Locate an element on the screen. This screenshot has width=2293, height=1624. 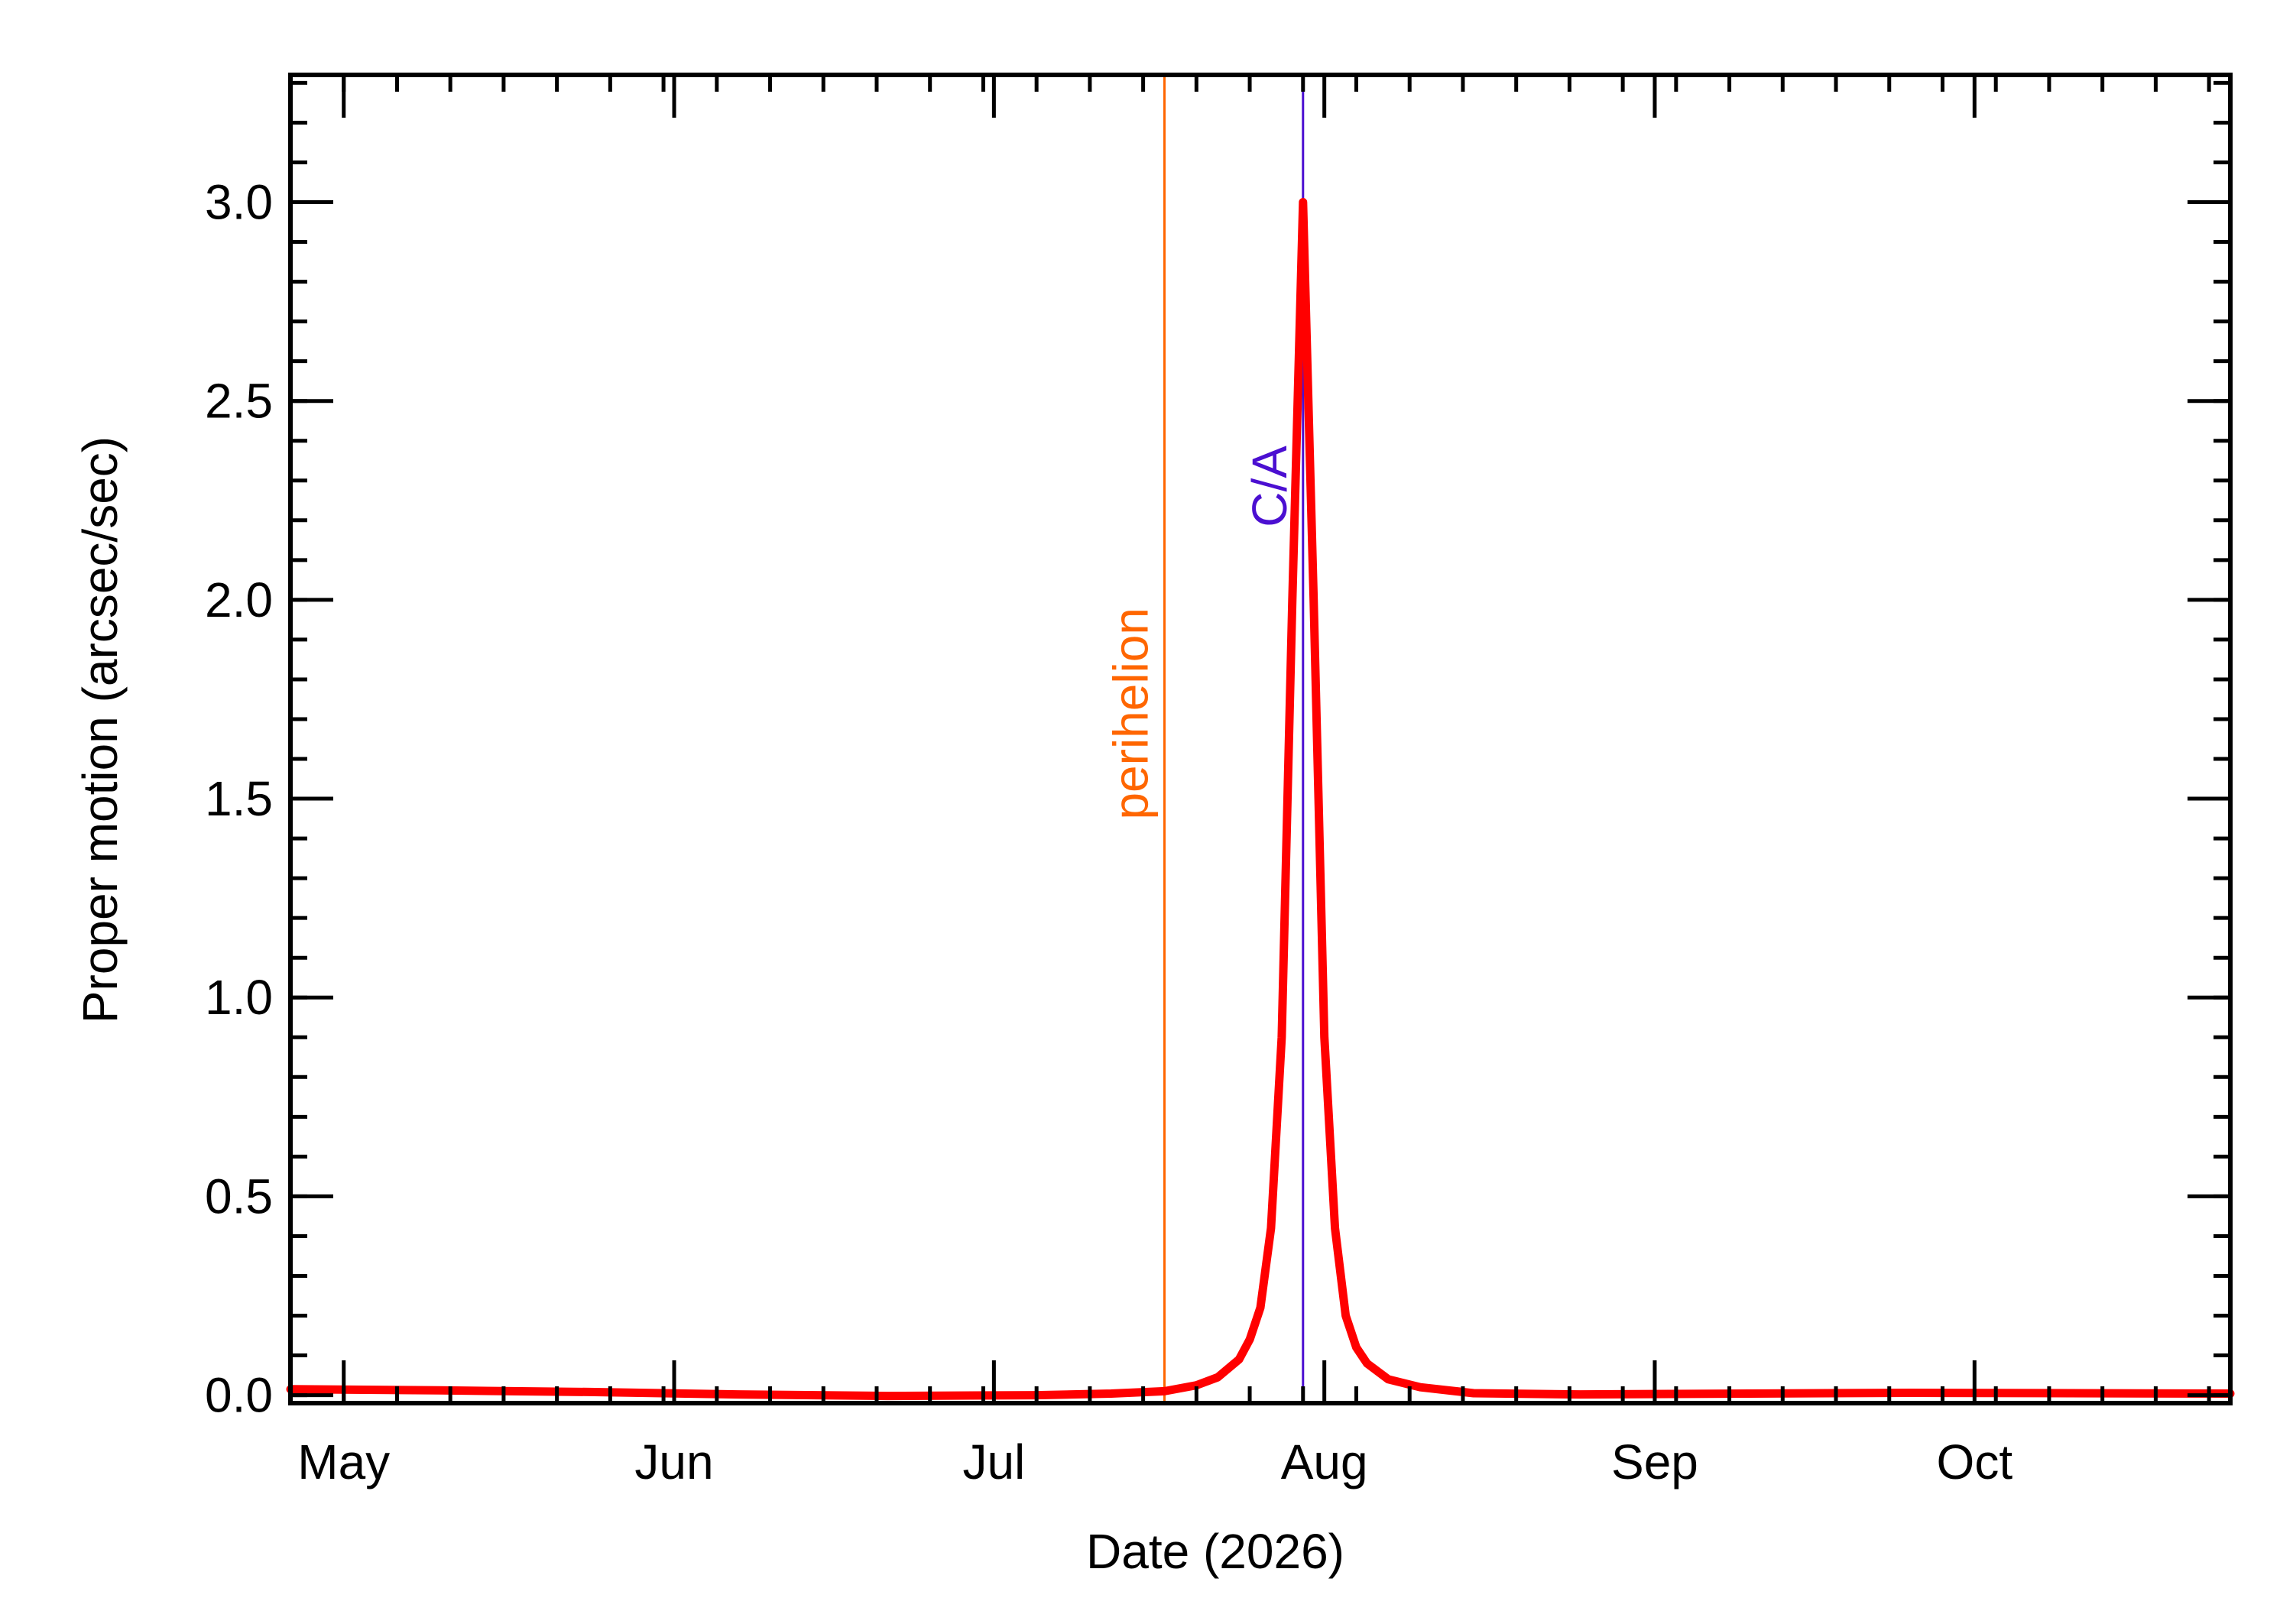
y-tick-label-0: 0.0 is located at coordinates (239, 1395).